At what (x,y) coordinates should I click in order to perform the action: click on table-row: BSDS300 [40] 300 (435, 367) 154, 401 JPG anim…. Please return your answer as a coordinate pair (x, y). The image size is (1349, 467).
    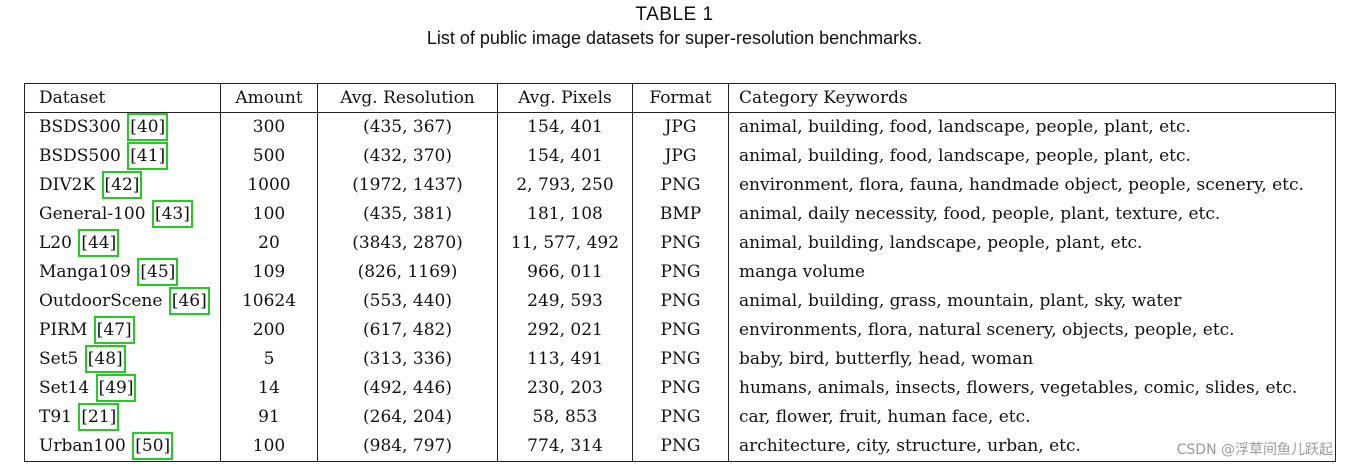
    Looking at the image, I should click on (680, 127).